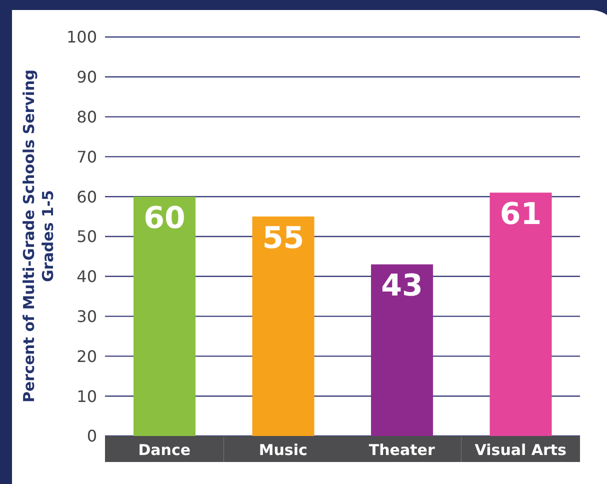 This screenshot has height=484, width=607. Describe the element at coordinates (402, 450) in the screenshot. I see `x-tick-label: Theater` at that location.